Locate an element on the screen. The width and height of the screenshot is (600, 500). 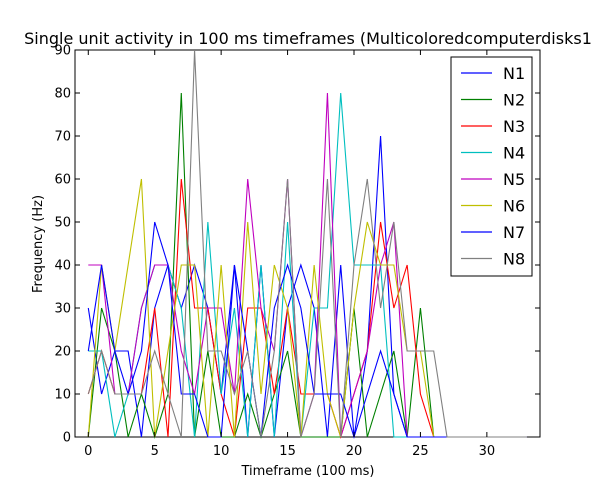
y-tick-label: 50 is located at coordinates (62, 223).